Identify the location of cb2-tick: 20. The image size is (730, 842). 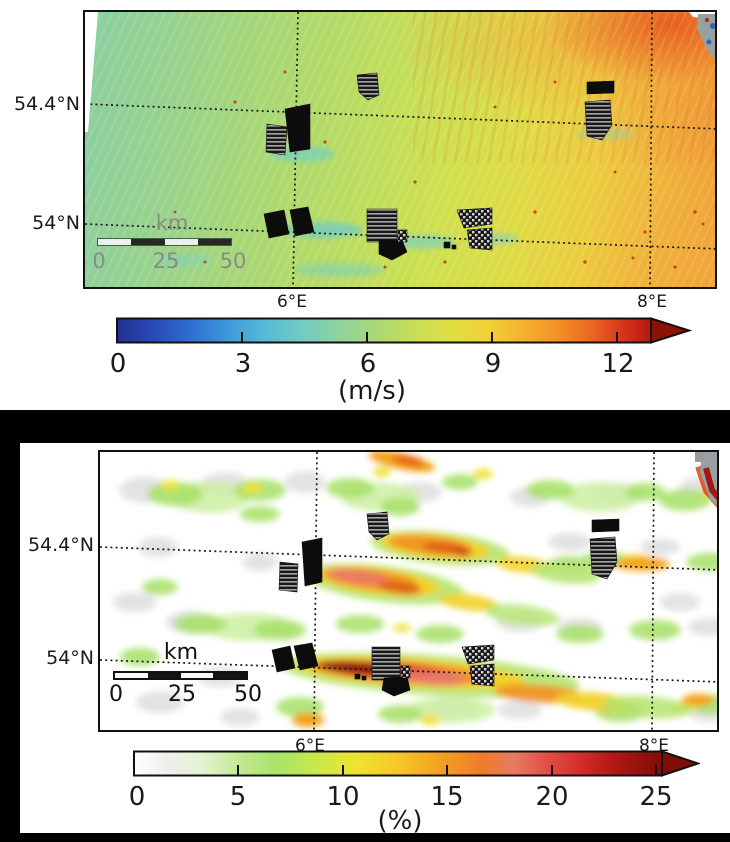
(552, 797).